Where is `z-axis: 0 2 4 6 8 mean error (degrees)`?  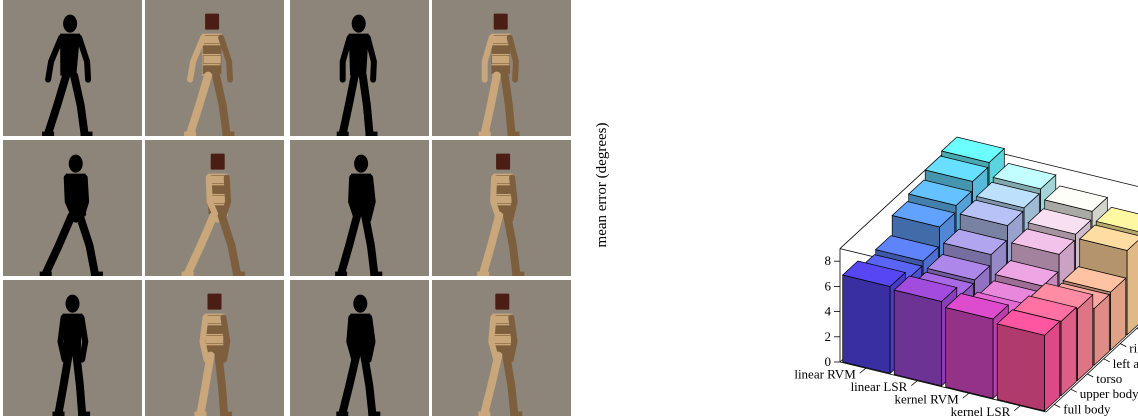
z-axis: 0 2 4 6 8 mean error (degrees) is located at coordinates (717, 246).